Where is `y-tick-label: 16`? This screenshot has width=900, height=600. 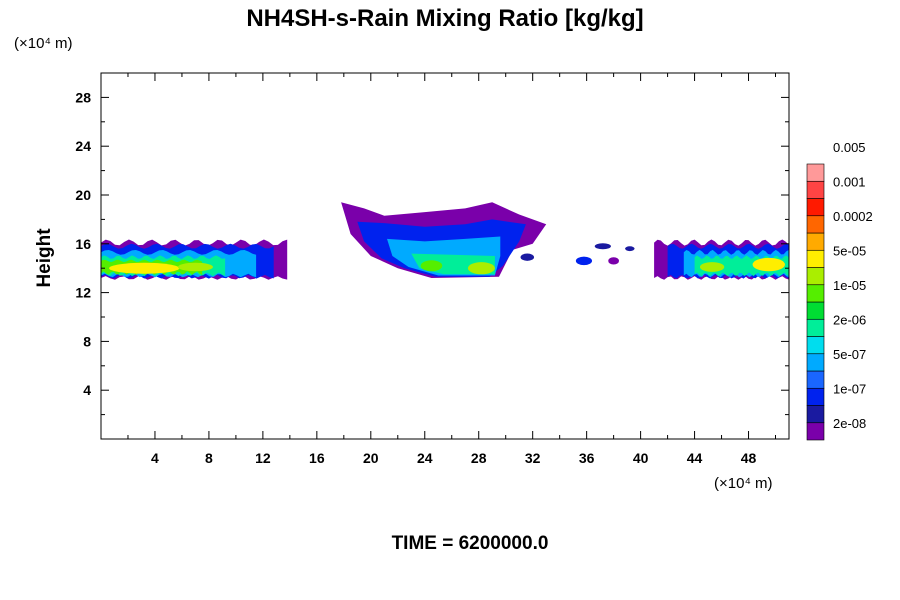
y-tick-label: 16 is located at coordinates (83, 244).